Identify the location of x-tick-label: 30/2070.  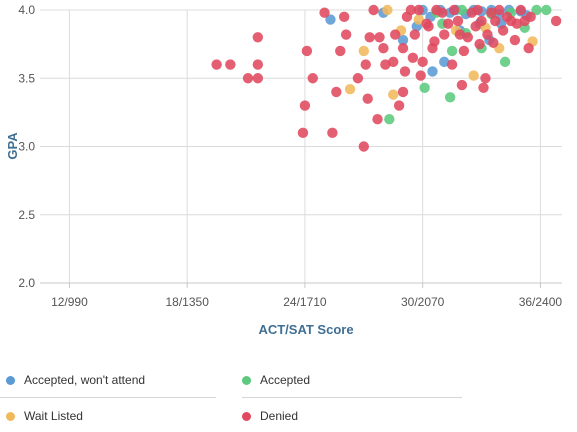
(423, 302).